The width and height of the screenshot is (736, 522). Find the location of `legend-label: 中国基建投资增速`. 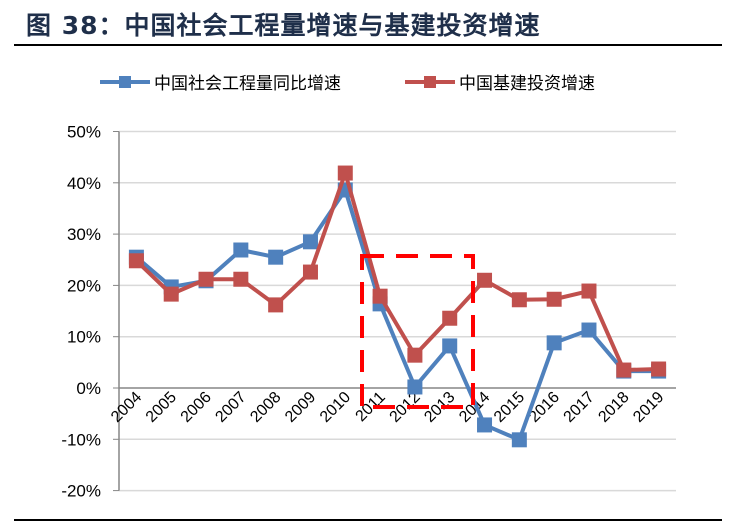

legend-label: 中国基建投资增速 is located at coordinates (527, 84).